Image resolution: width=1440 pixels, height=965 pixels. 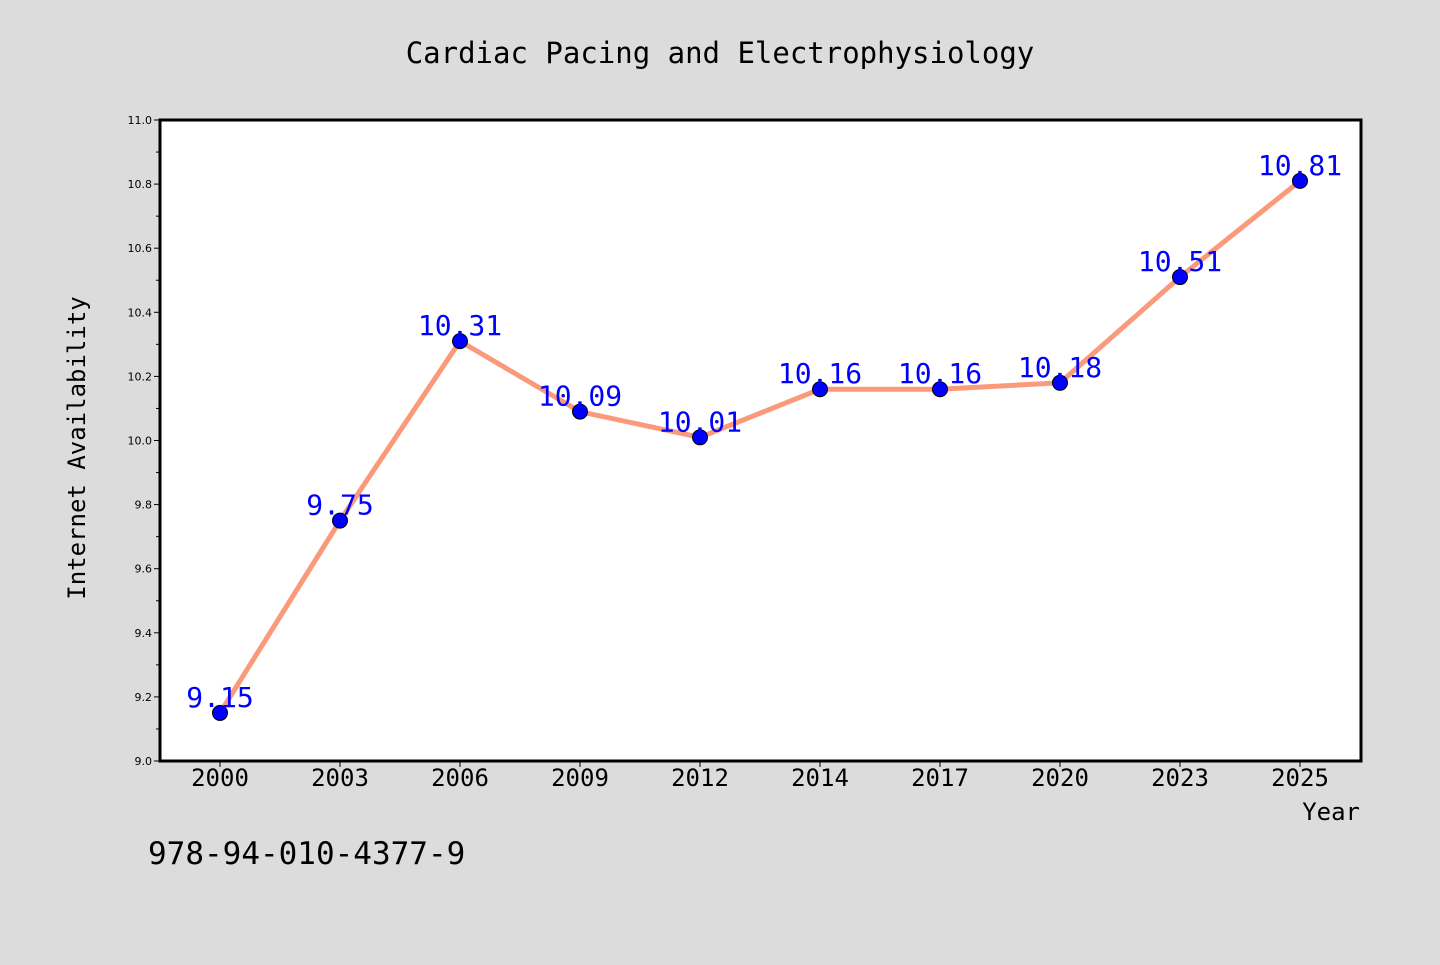 I want to click on y-axis-ticks: 9.0 9.2 9.4 9.6 9.8 10.0 10.2 10.4 10.6 10.8 11.0, so click(x=144, y=441).